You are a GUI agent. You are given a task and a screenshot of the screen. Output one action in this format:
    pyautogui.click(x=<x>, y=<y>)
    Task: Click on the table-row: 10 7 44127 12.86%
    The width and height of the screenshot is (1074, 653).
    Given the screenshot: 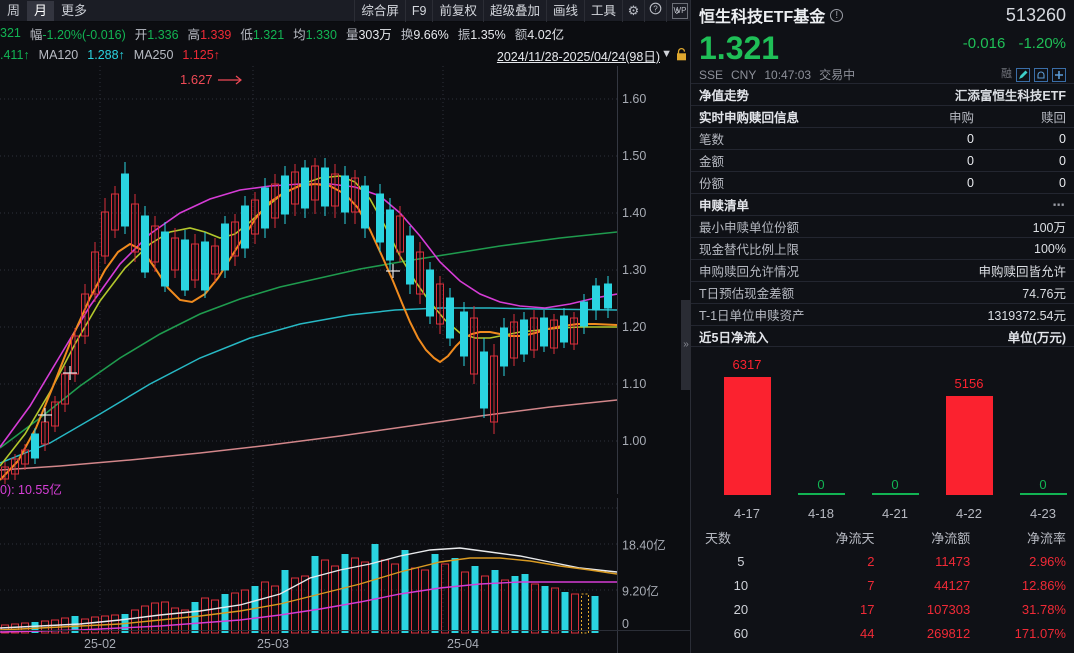 What is the action you would take?
    pyautogui.click(x=882, y=585)
    